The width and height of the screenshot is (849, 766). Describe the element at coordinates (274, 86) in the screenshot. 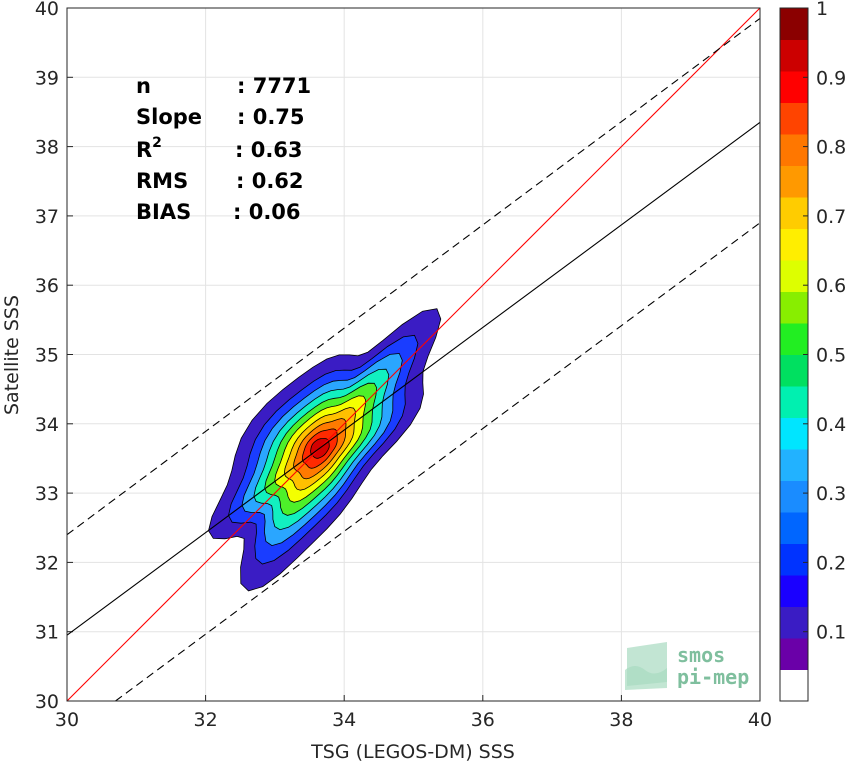

I see `stat-value: : 7771` at that location.